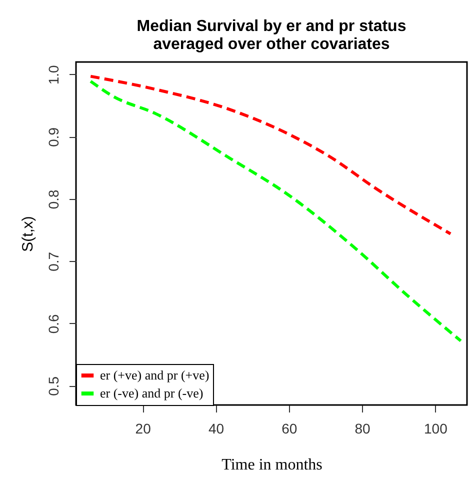  Describe the element at coordinates (362, 428) in the screenshot. I see `x-tick-label: 80` at that location.